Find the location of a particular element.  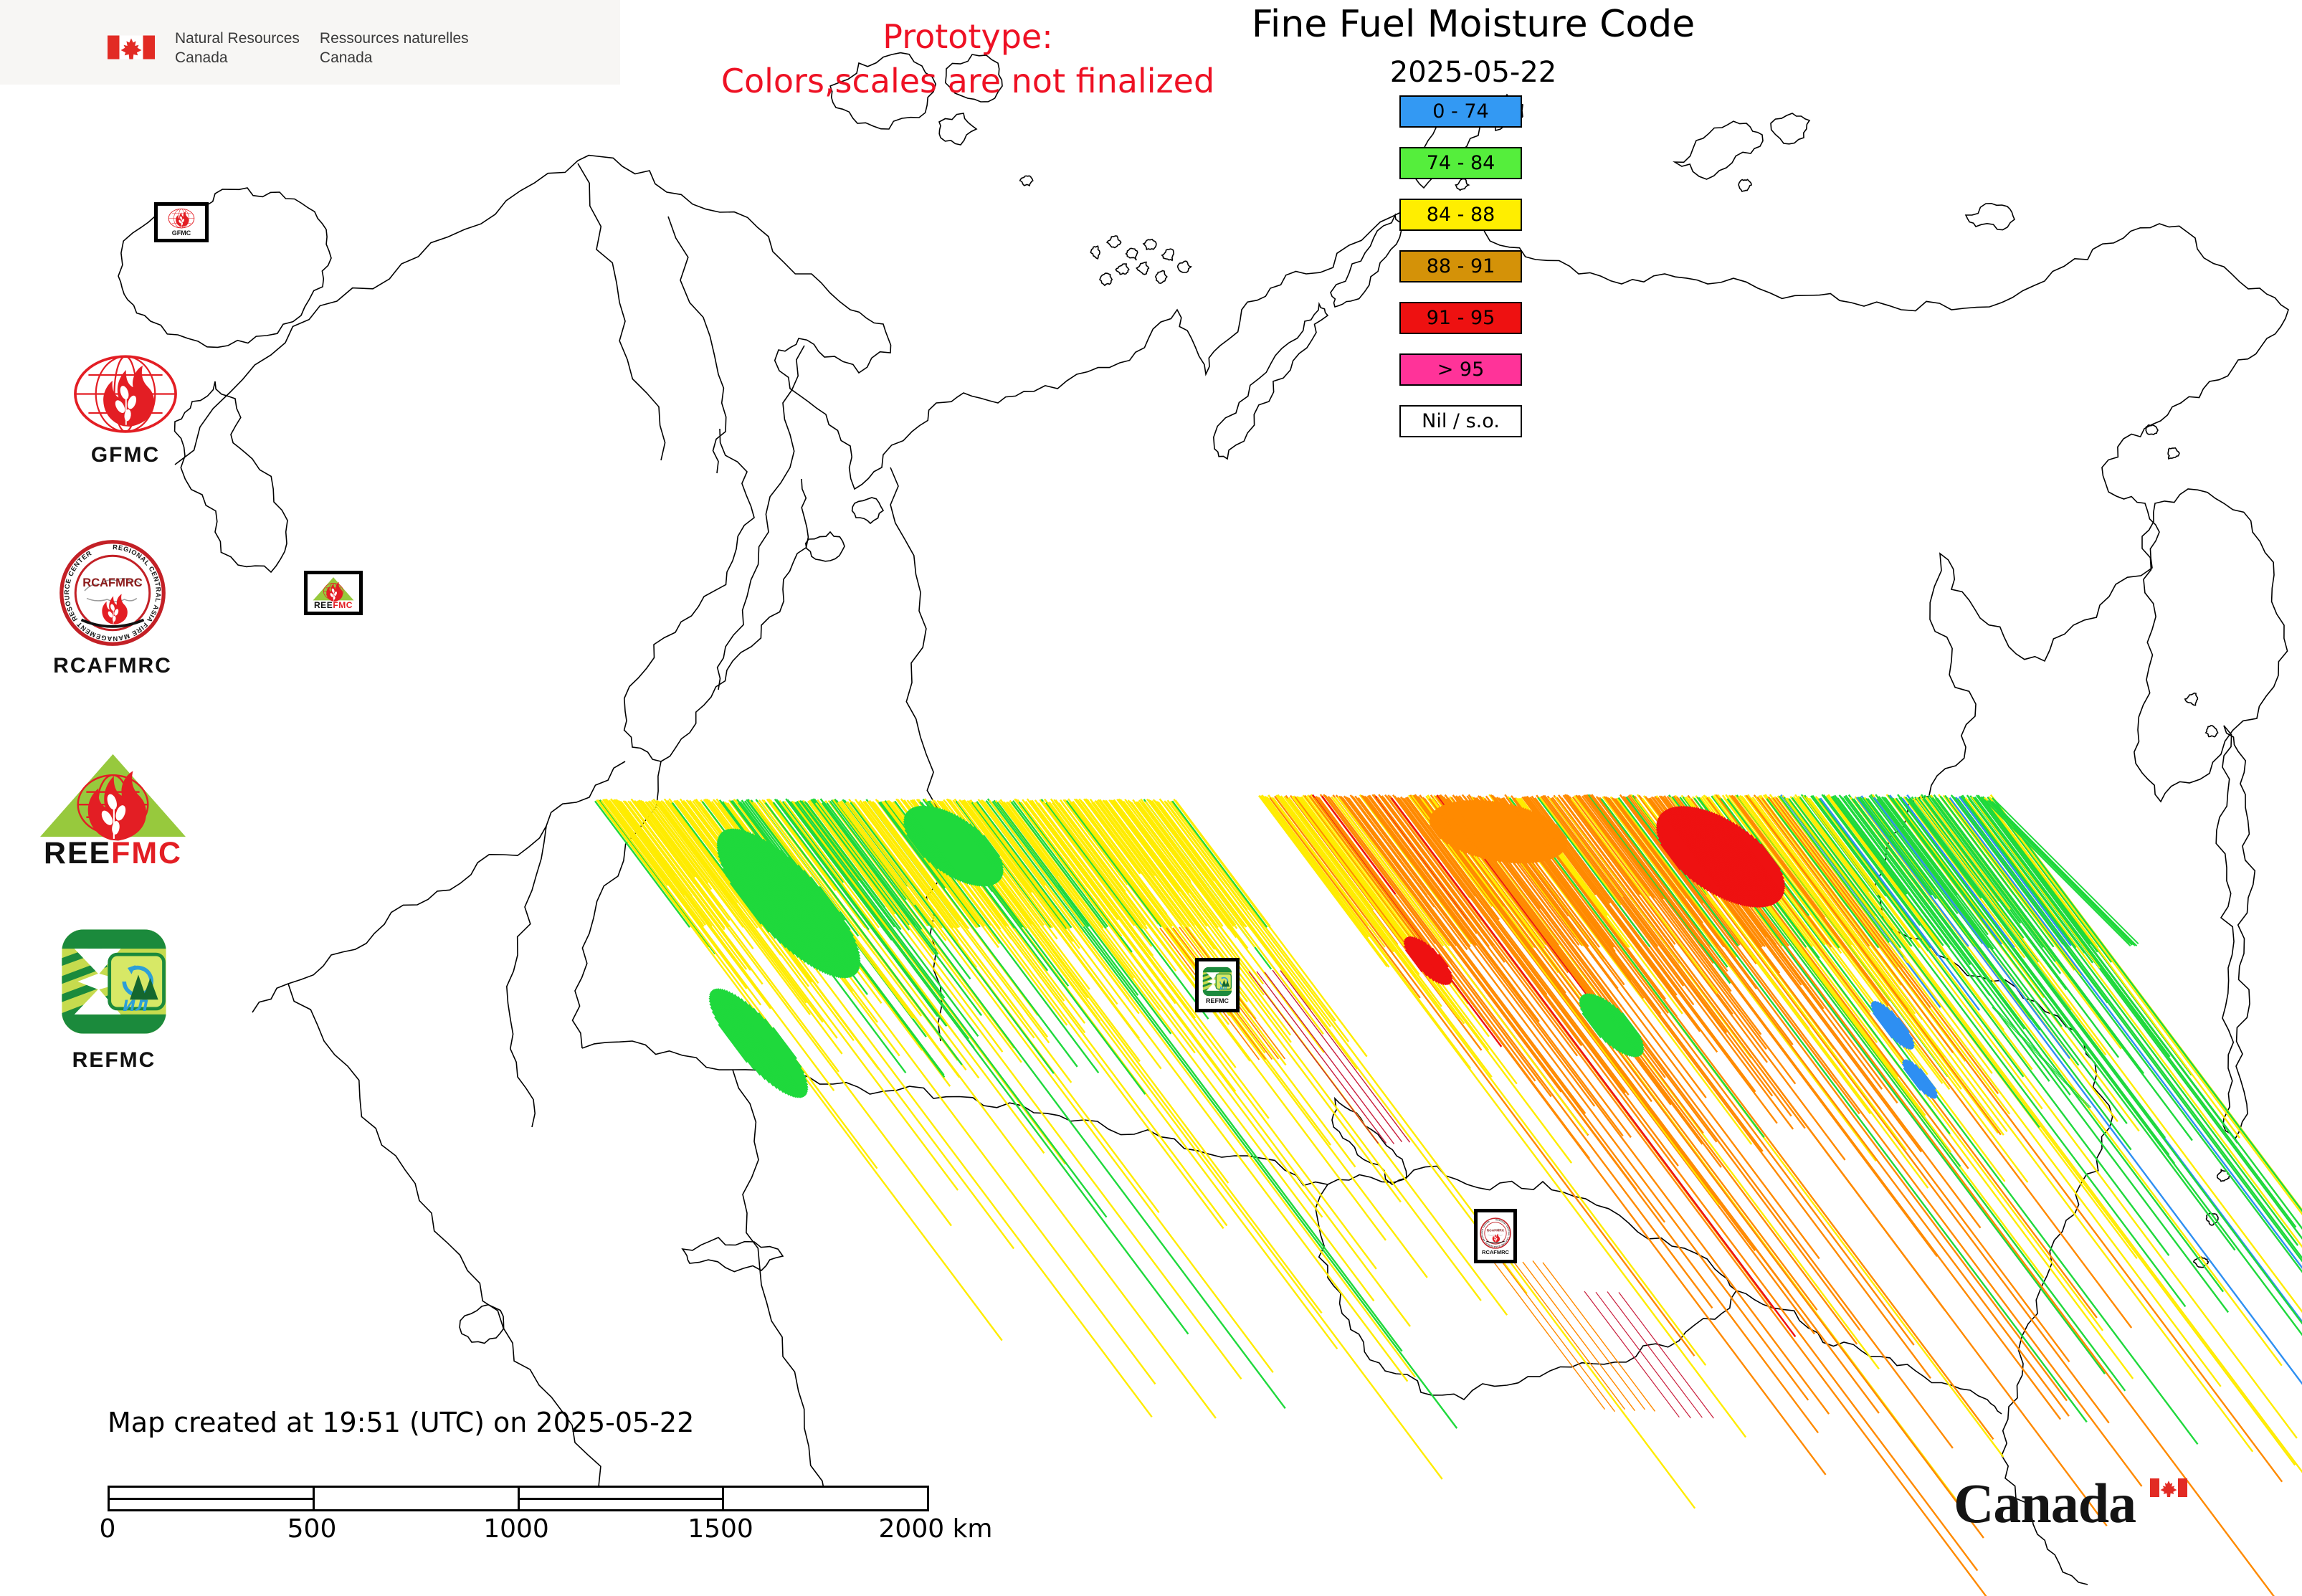

refmc-label: REFMC is located at coordinates (114, 1060).